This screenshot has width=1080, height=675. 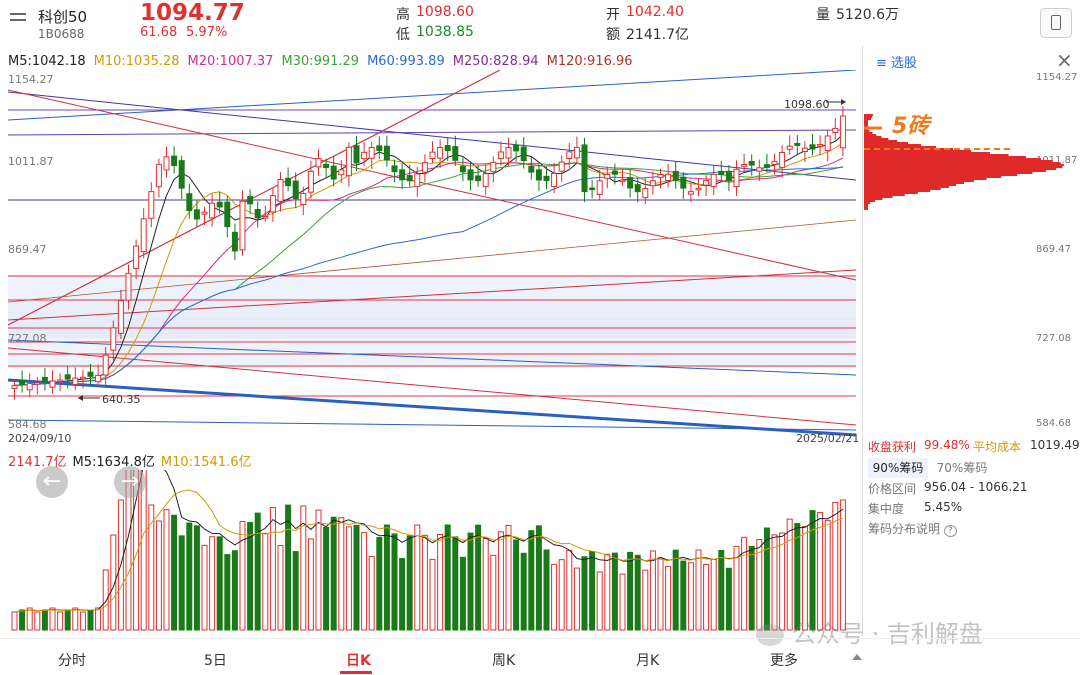 What do you see at coordinates (20, 18) in the screenshot?
I see `menu-icon` at bounding box center [20, 18].